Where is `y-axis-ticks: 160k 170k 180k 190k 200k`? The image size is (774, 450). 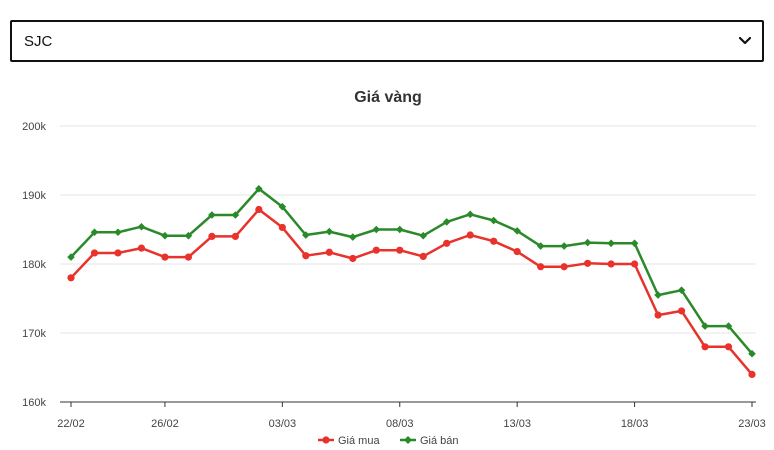 y-axis-ticks: 160k 170k 180k 190k 200k is located at coordinates (34, 265).